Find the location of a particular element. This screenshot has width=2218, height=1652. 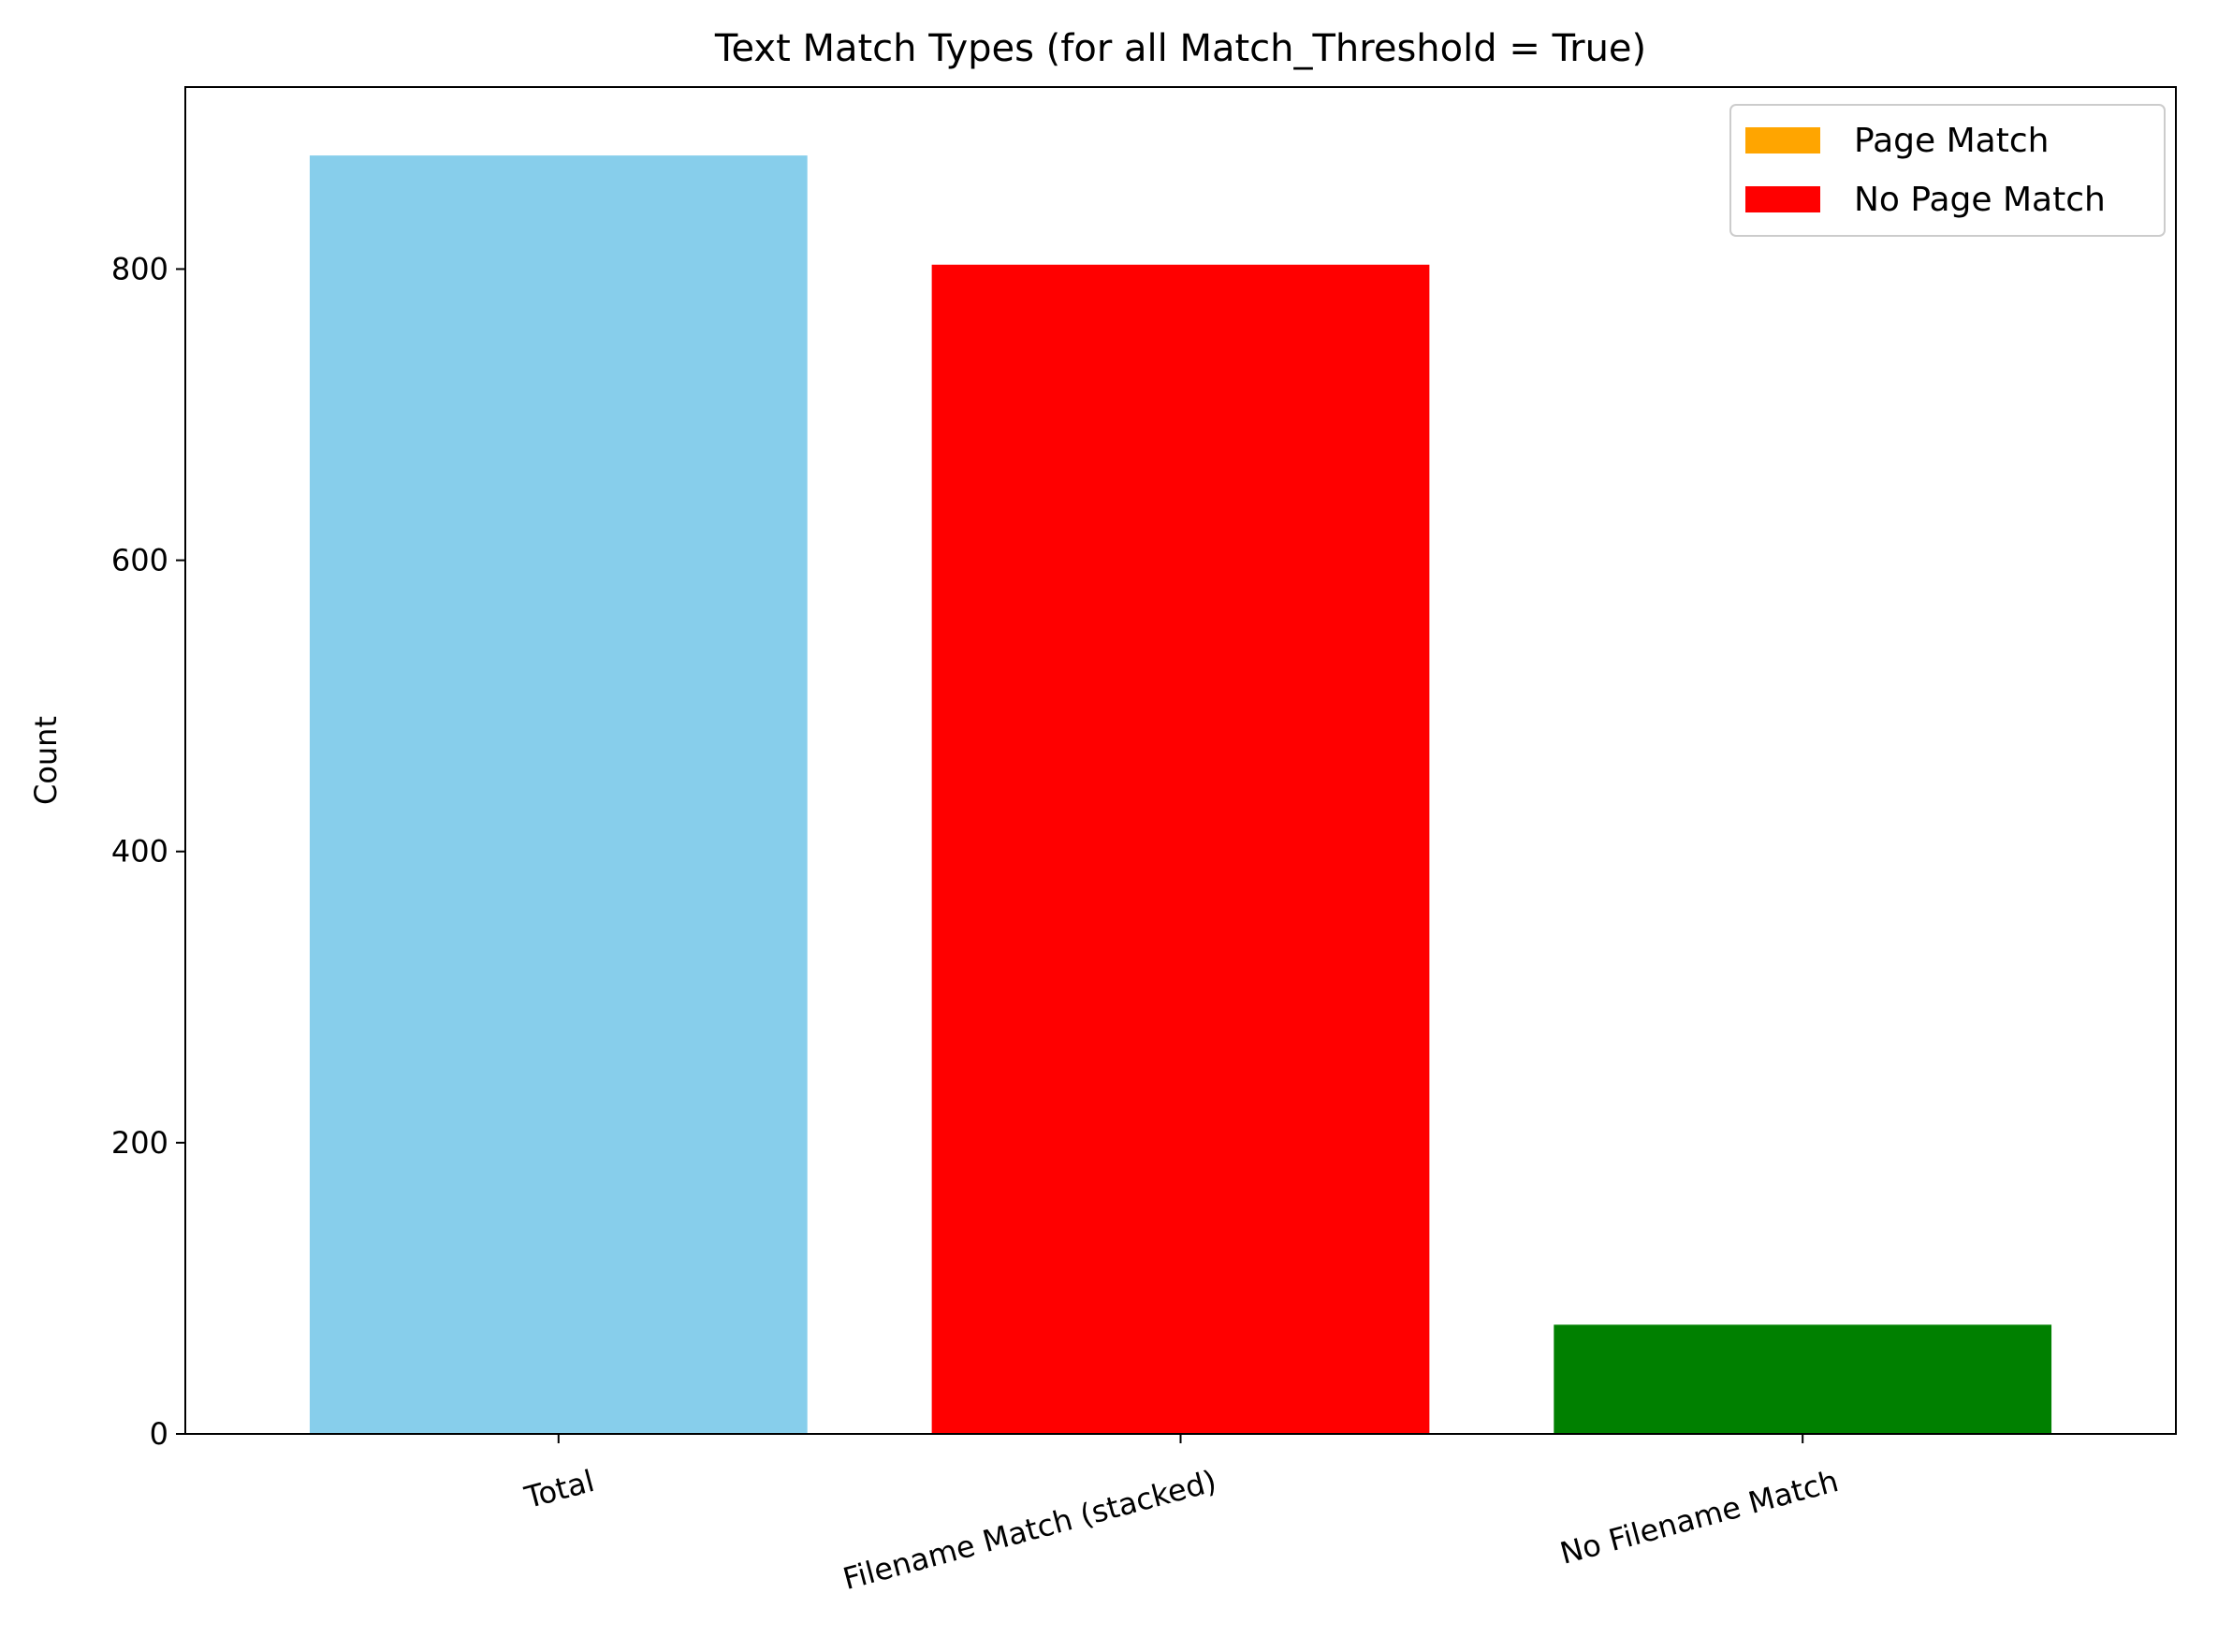

legend: Page Match No Page Match is located at coordinates (1948, 171).